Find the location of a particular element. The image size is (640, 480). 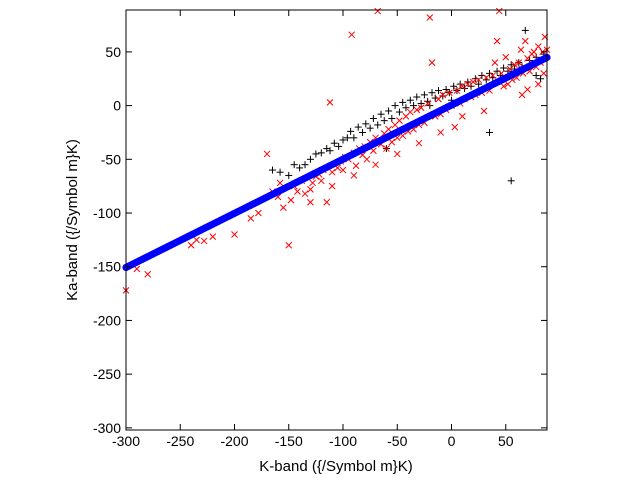

y-axis-label: Ka-band ({/Symbol m}K) is located at coordinates (72, 220).